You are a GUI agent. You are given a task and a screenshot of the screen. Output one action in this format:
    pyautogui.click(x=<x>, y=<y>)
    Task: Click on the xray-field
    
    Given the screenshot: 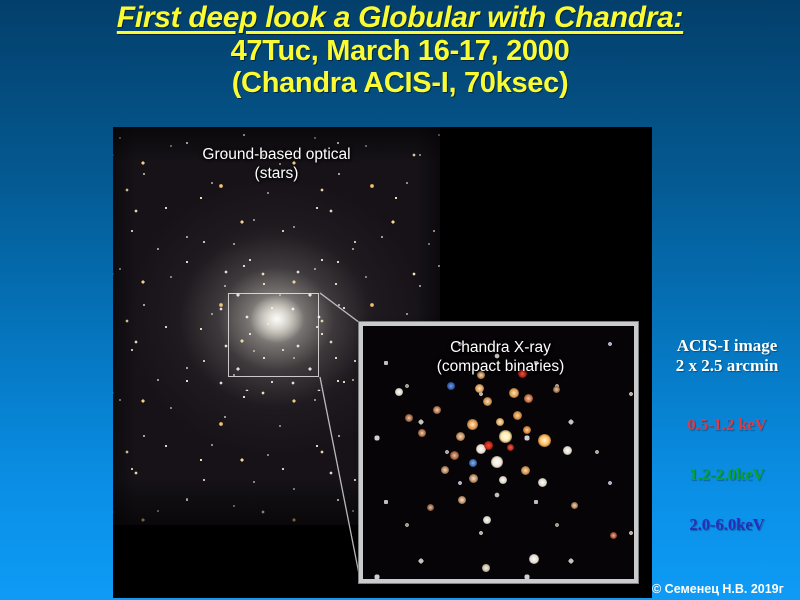 What is the action you would take?
    pyautogui.click(x=498, y=452)
    